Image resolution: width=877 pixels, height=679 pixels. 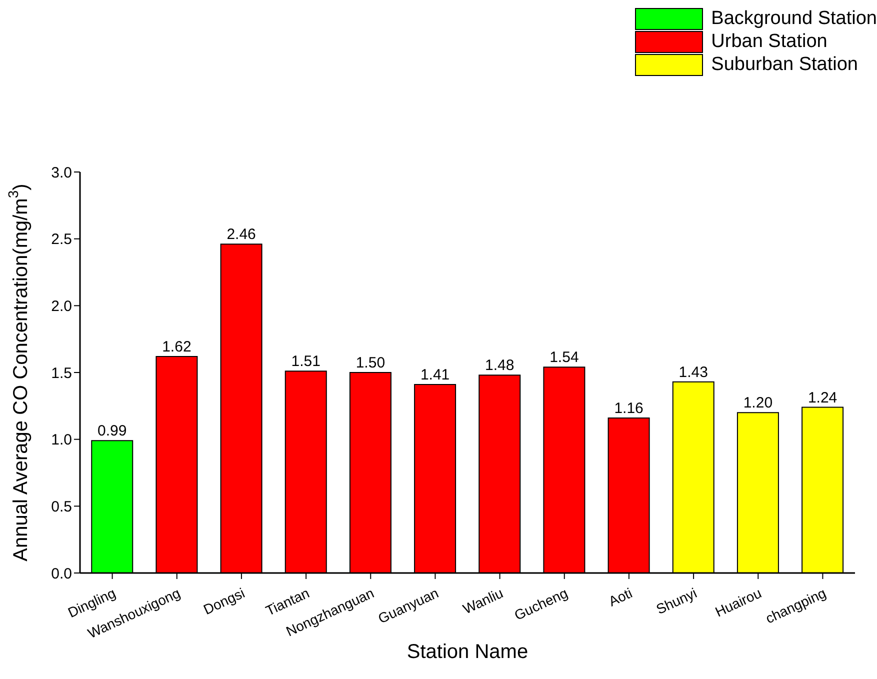 What do you see at coordinates (305, 361) in the screenshot?
I see `data-label: 1.51` at bounding box center [305, 361].